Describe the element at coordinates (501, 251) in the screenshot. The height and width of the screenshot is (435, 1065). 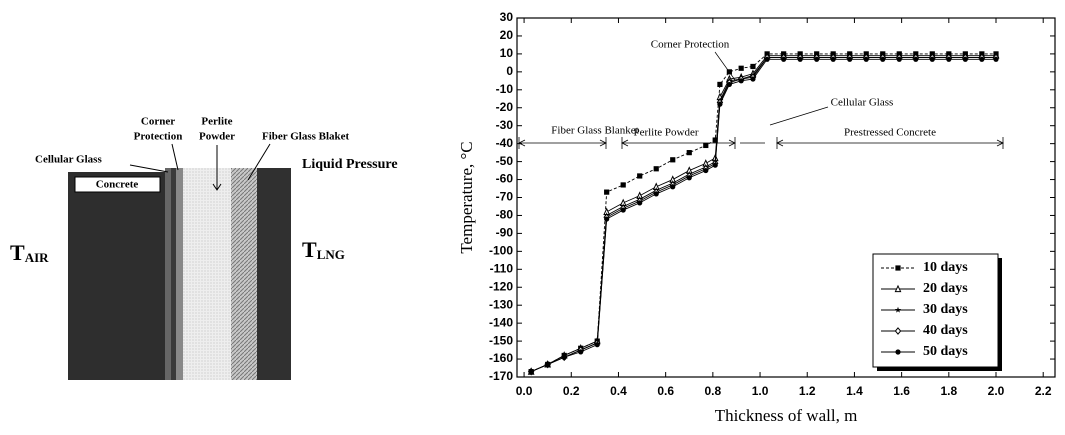
I see `y-tick-label: -100` at that location.